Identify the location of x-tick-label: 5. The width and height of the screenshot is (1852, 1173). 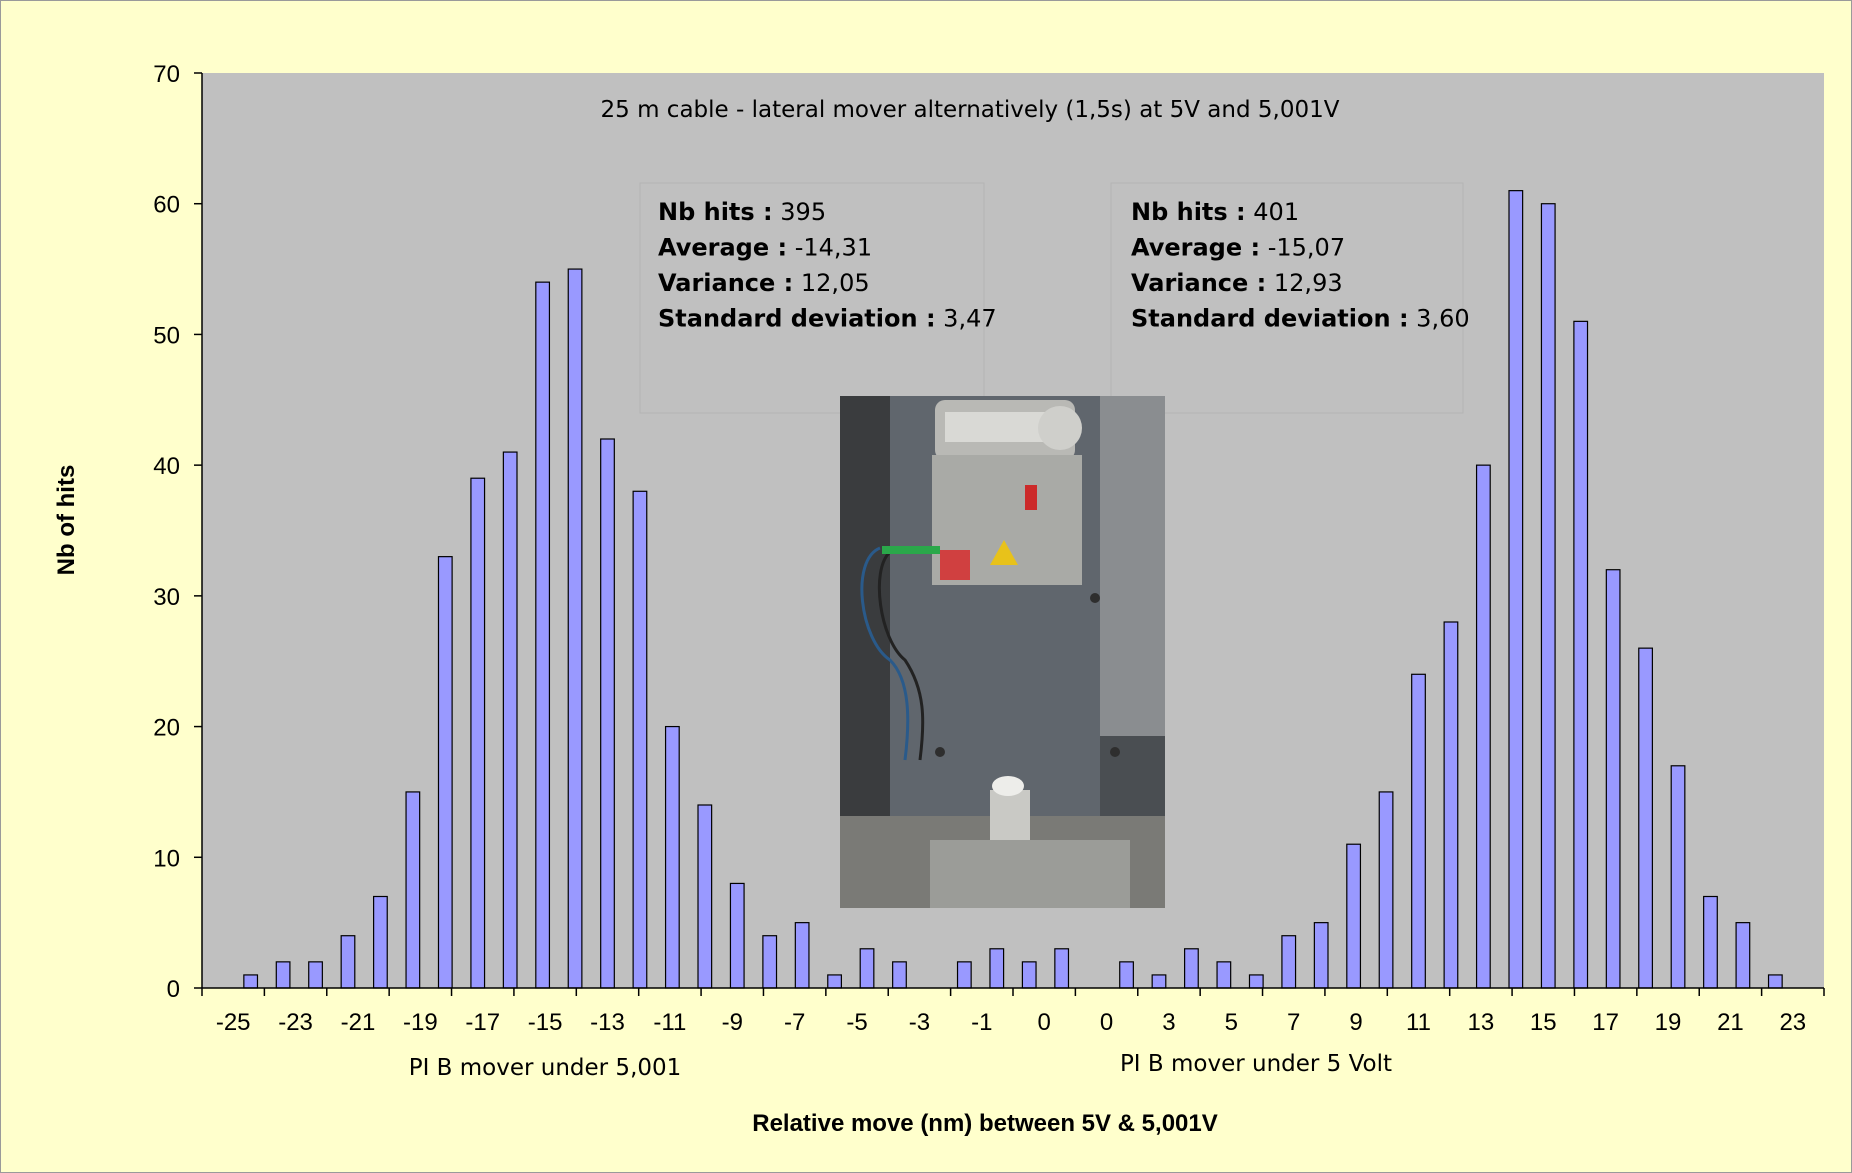
(1231, 1022).